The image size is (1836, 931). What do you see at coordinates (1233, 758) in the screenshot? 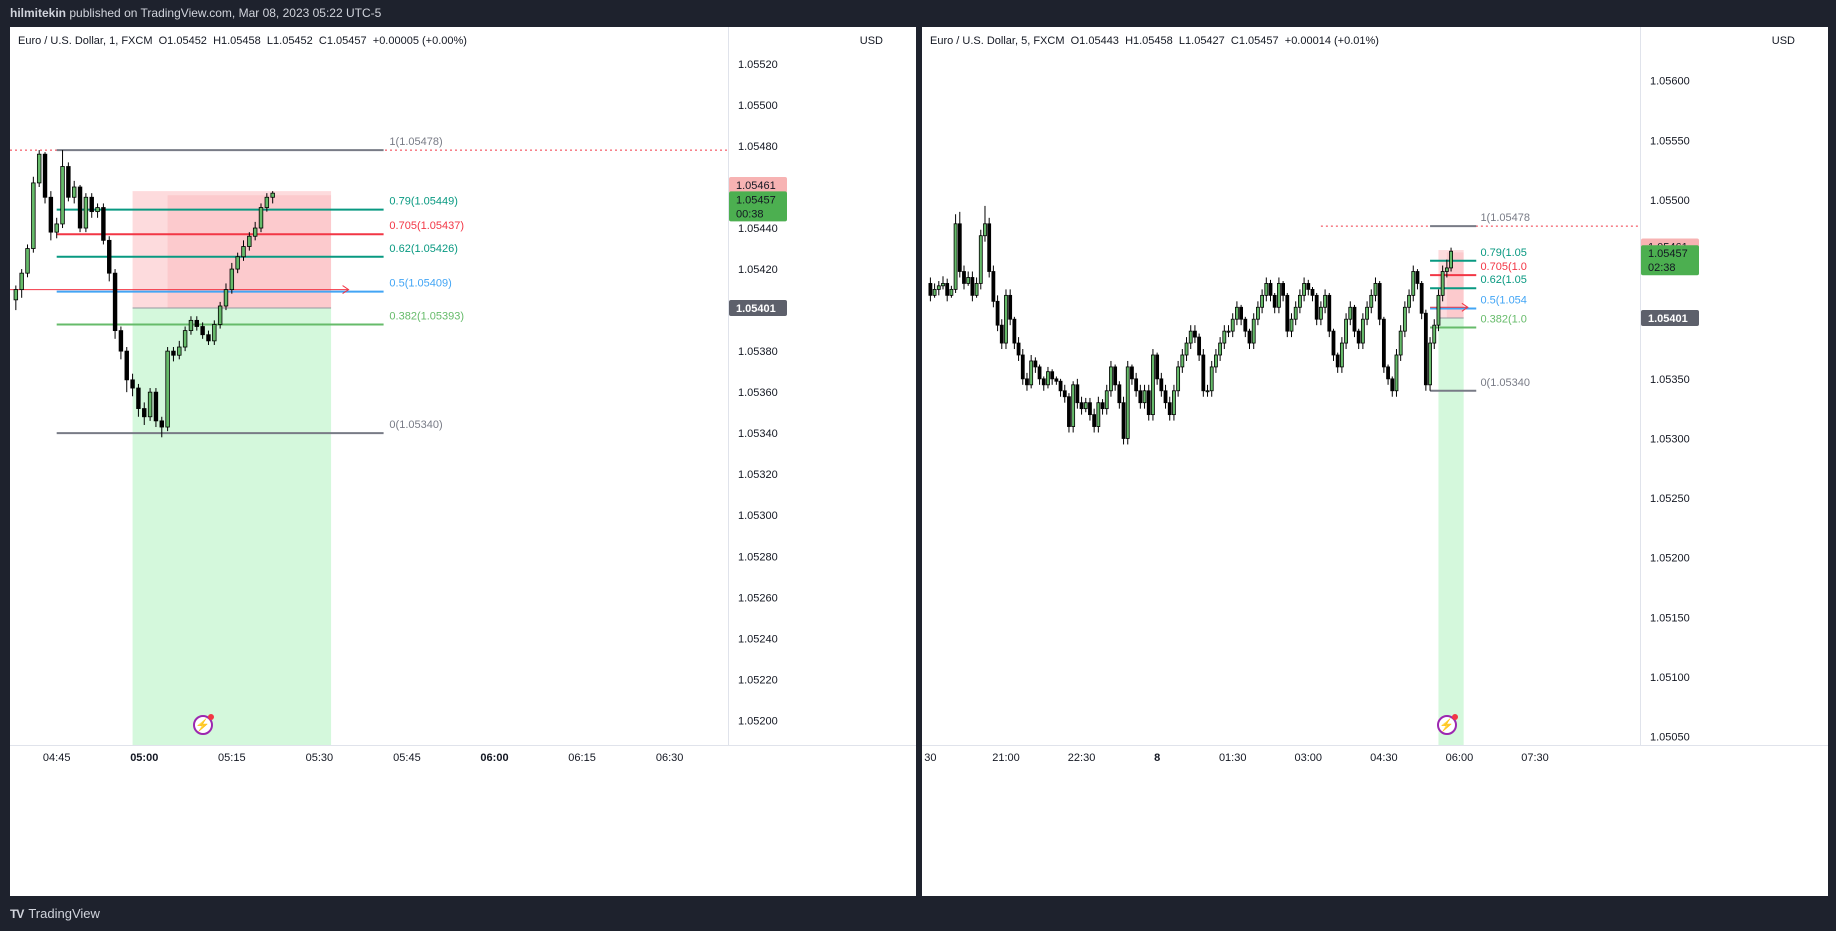
I see `x-tick-label: 01:30` at bounding box center [1233, 758].